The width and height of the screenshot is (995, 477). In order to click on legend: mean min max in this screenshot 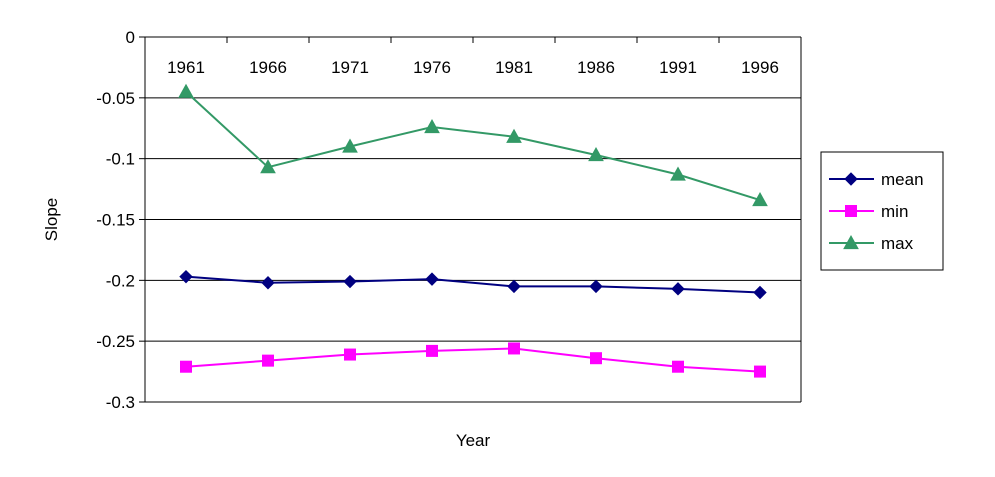, I will do `click(882, 211)`.